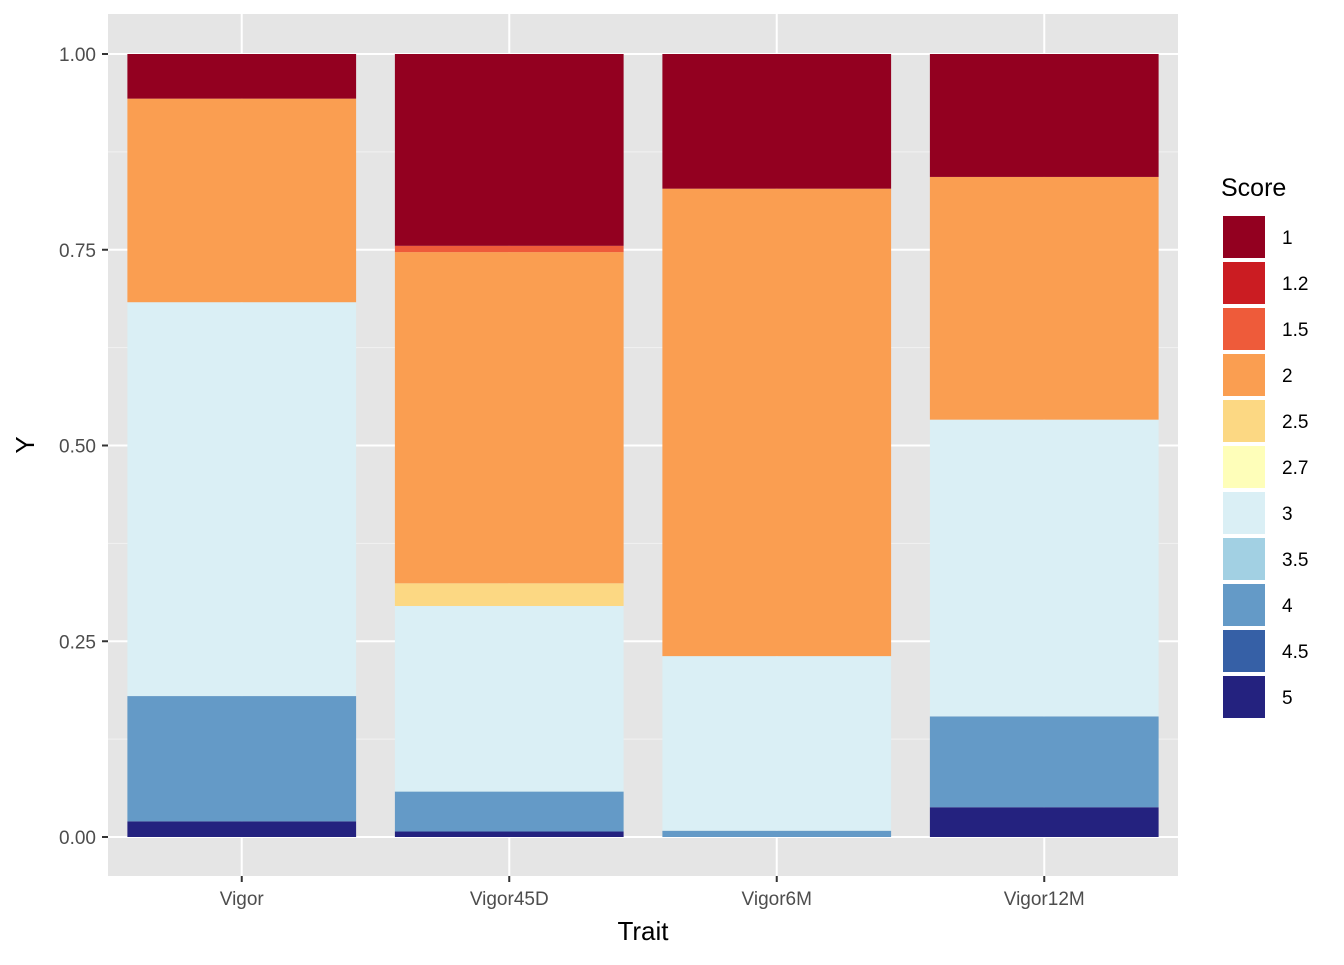 The width and height of the screenshot is (1344, 965). What do you see at coordinates (1287, 606) in the screenshot?
I see `legend-label: 4` at bounding box center [1287, 606].